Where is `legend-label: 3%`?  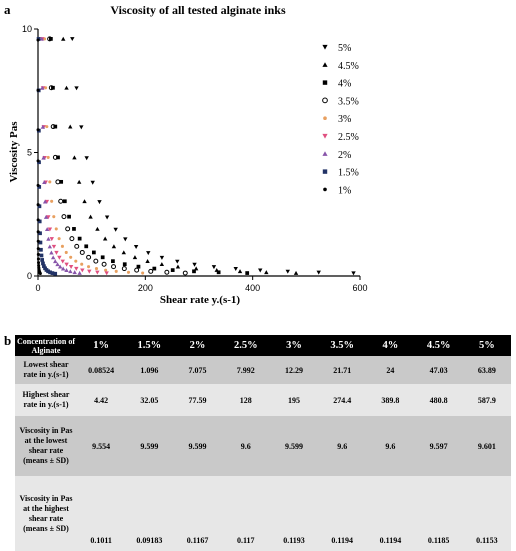 legend-label: 3% is located at coordinates (344, 119).